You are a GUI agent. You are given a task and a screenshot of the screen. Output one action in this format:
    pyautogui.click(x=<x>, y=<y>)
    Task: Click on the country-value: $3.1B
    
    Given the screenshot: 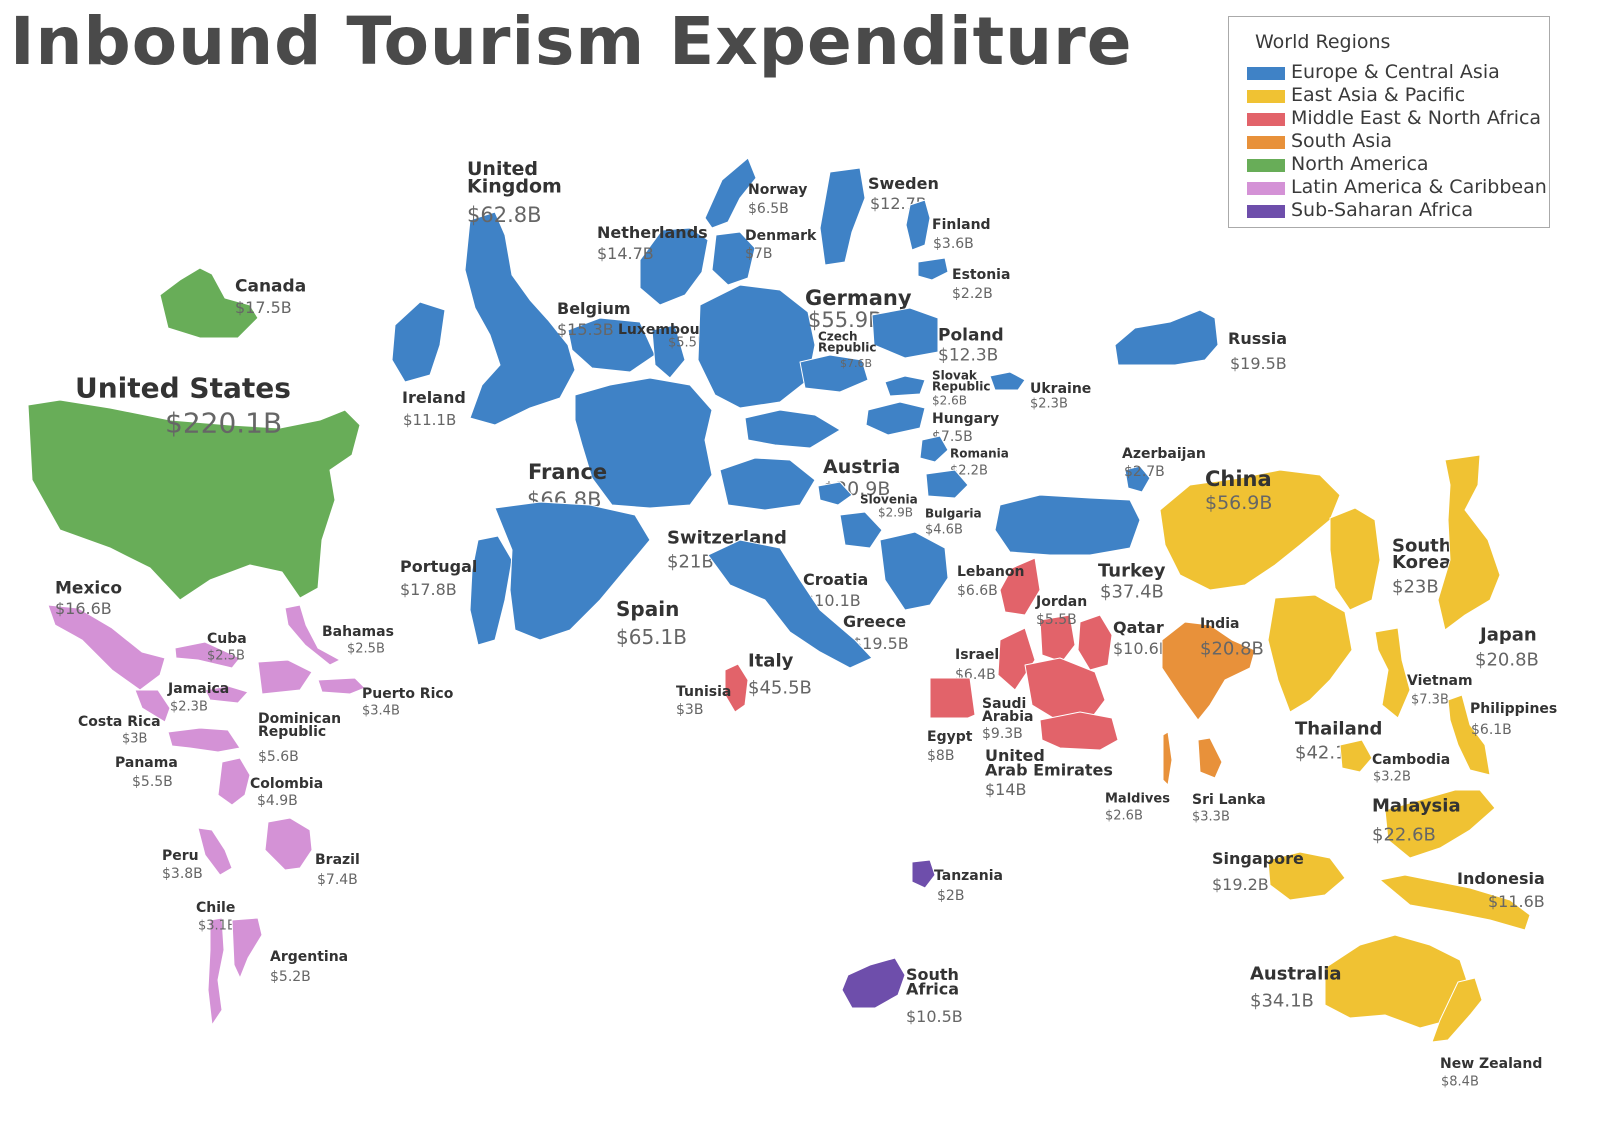 What is the action you would take?
    pyautogui.click(x=217, y=925)
    